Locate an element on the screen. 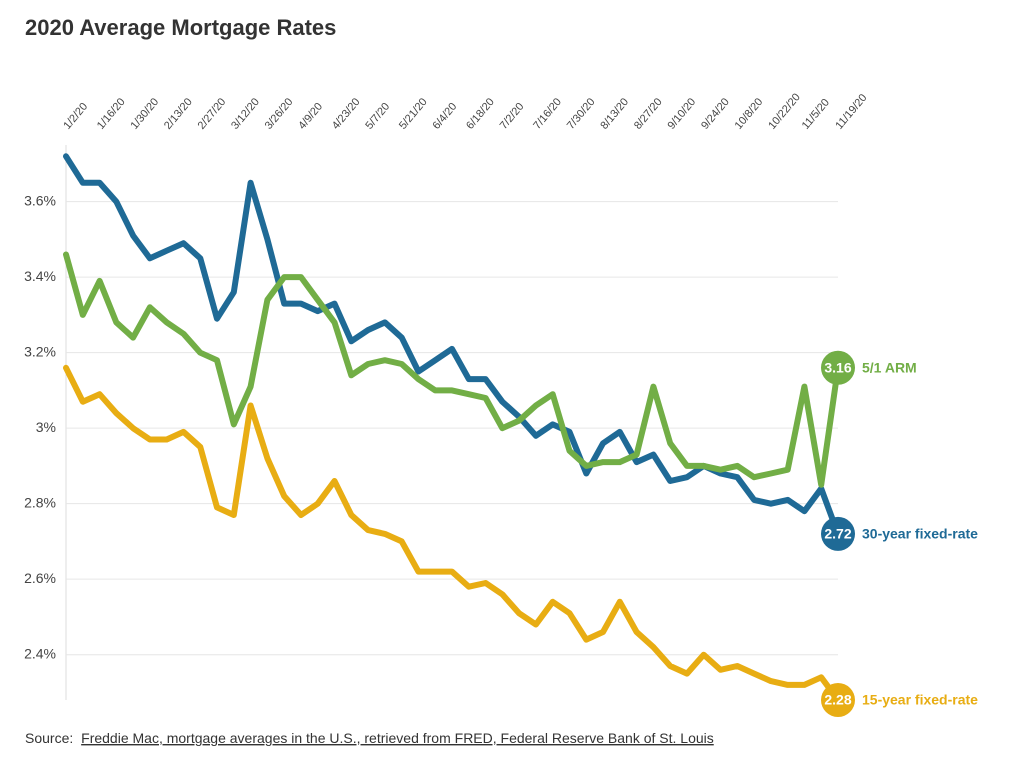 The image size is (1024, 774). x-tick-label: 9/24/20 is located at coordinates (715, 114).